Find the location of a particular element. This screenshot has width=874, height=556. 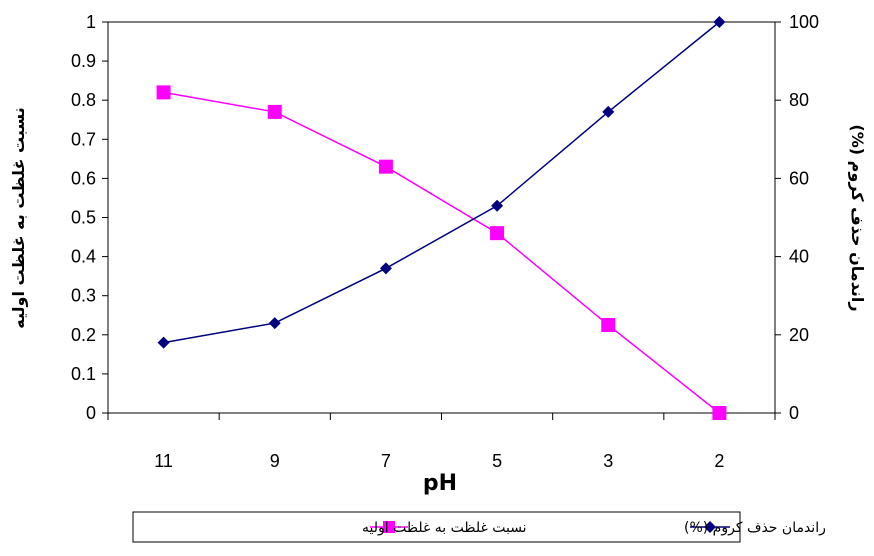

left-y-axis-label: نسبت غلظت به غلظت اولیه is located at coordinates (18, 217).